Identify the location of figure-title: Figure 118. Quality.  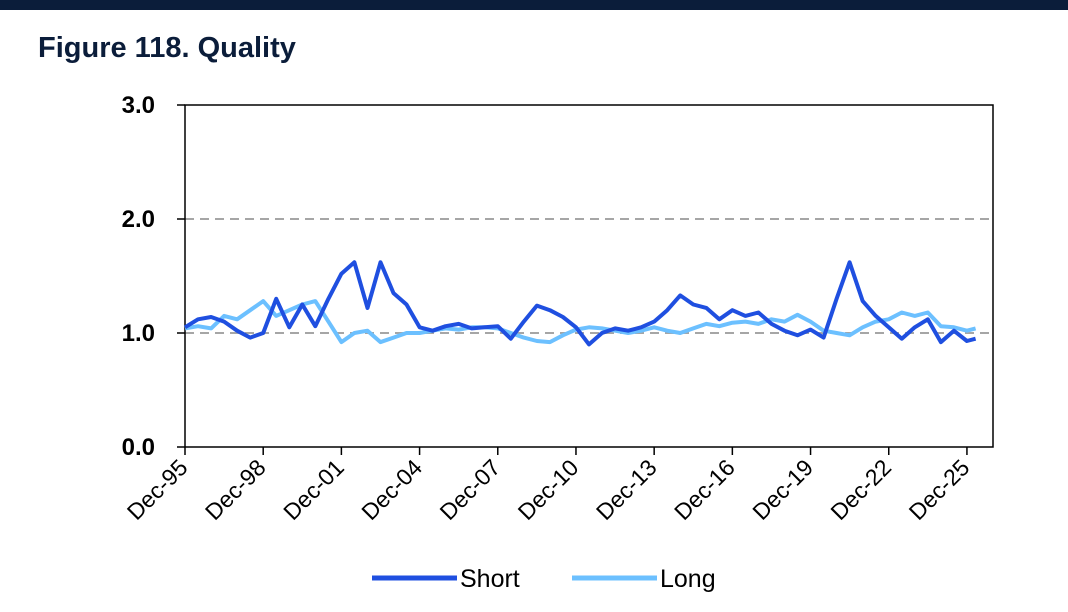
(167, 48).